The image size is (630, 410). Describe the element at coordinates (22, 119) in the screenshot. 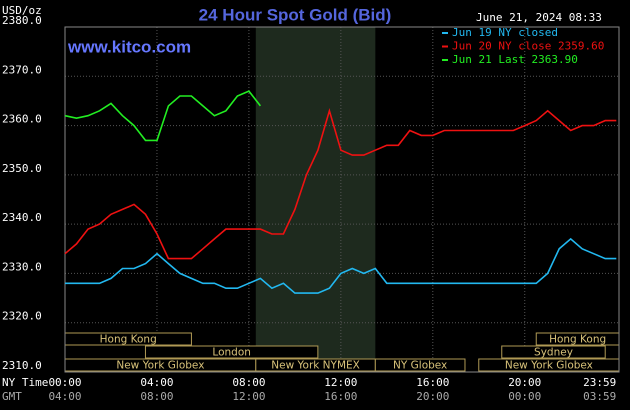

I see `y-tick-label: 2360.0` at that location.